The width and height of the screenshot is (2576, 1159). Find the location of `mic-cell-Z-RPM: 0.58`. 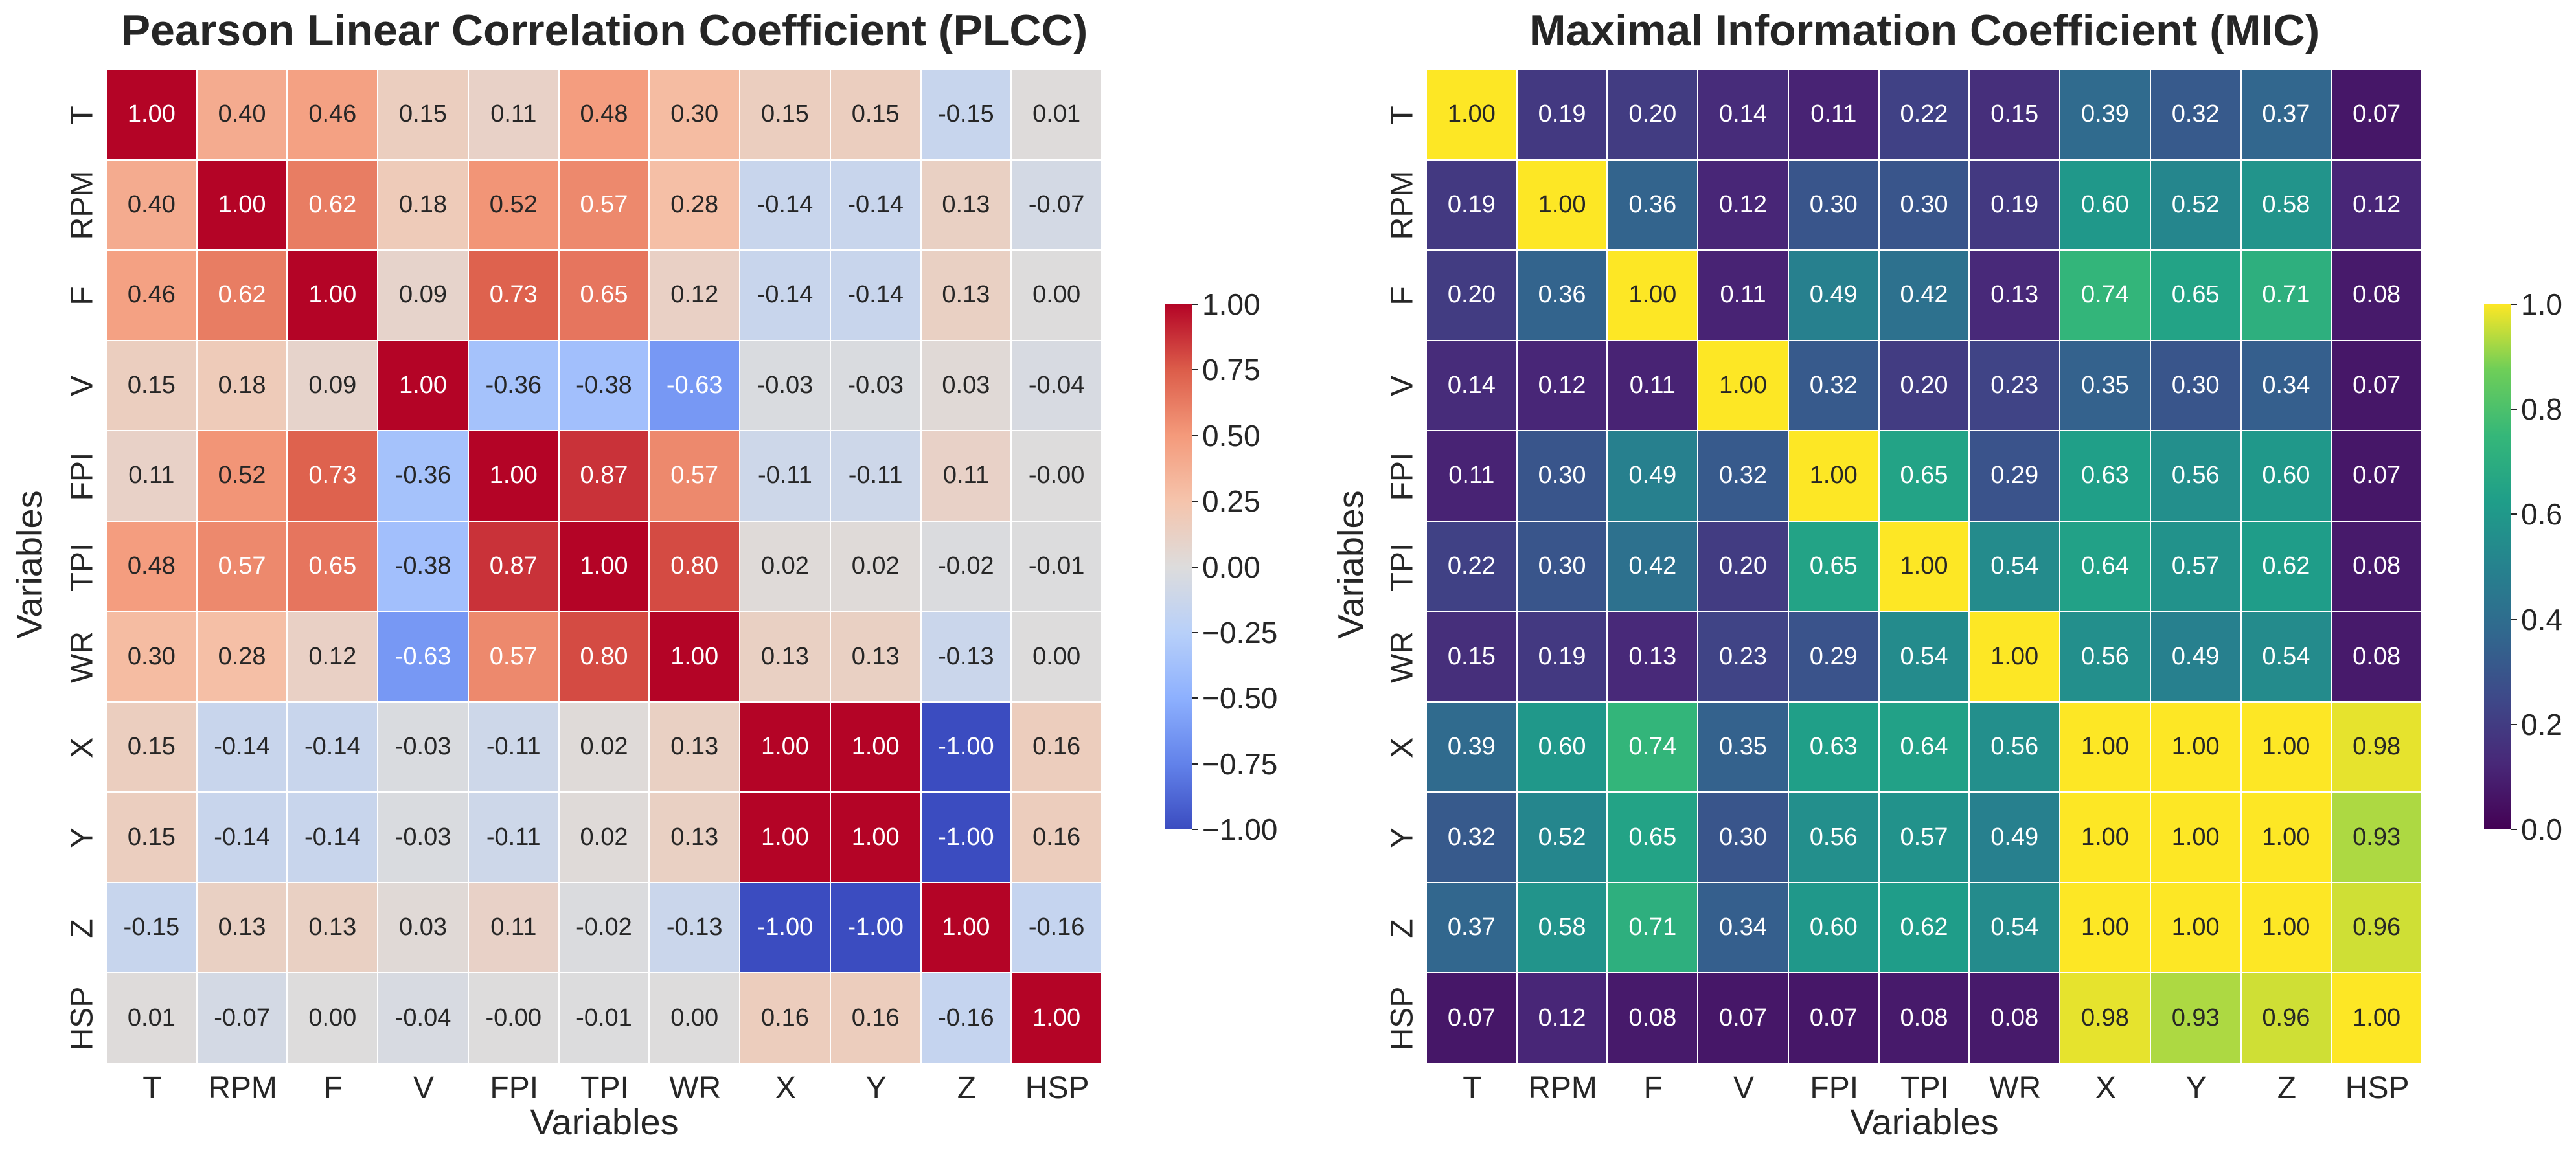

mic-cell-Z-RPM: 0.58 is located at coordinates (1563, 928).